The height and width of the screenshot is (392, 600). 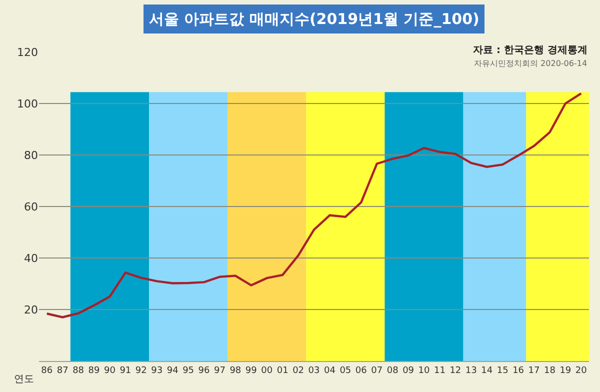 I want to click on x-tick-label: 93, so click(x=157, y=371).